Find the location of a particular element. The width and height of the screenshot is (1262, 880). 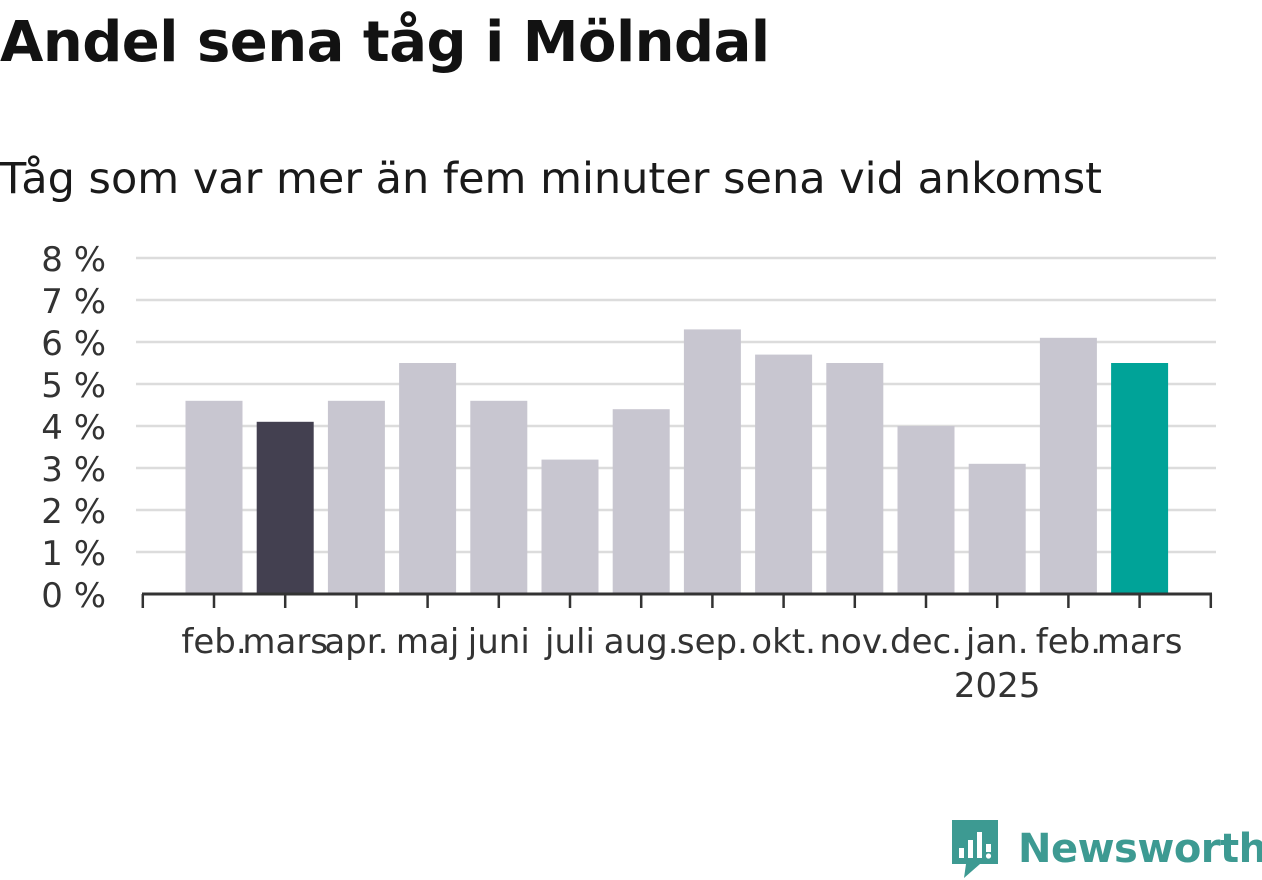

y-tick-label: 8 % is located at coordinates (73, 260).